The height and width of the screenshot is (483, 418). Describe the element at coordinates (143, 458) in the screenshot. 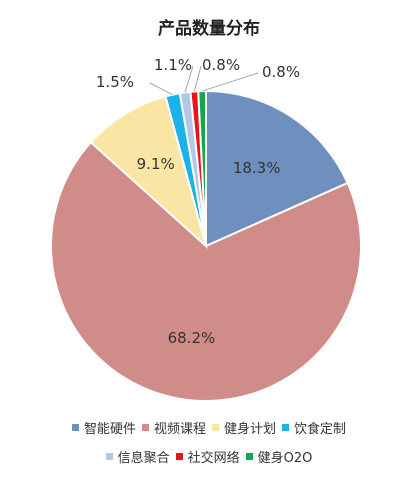

I see `legend-label: 信息聚合` at that location.